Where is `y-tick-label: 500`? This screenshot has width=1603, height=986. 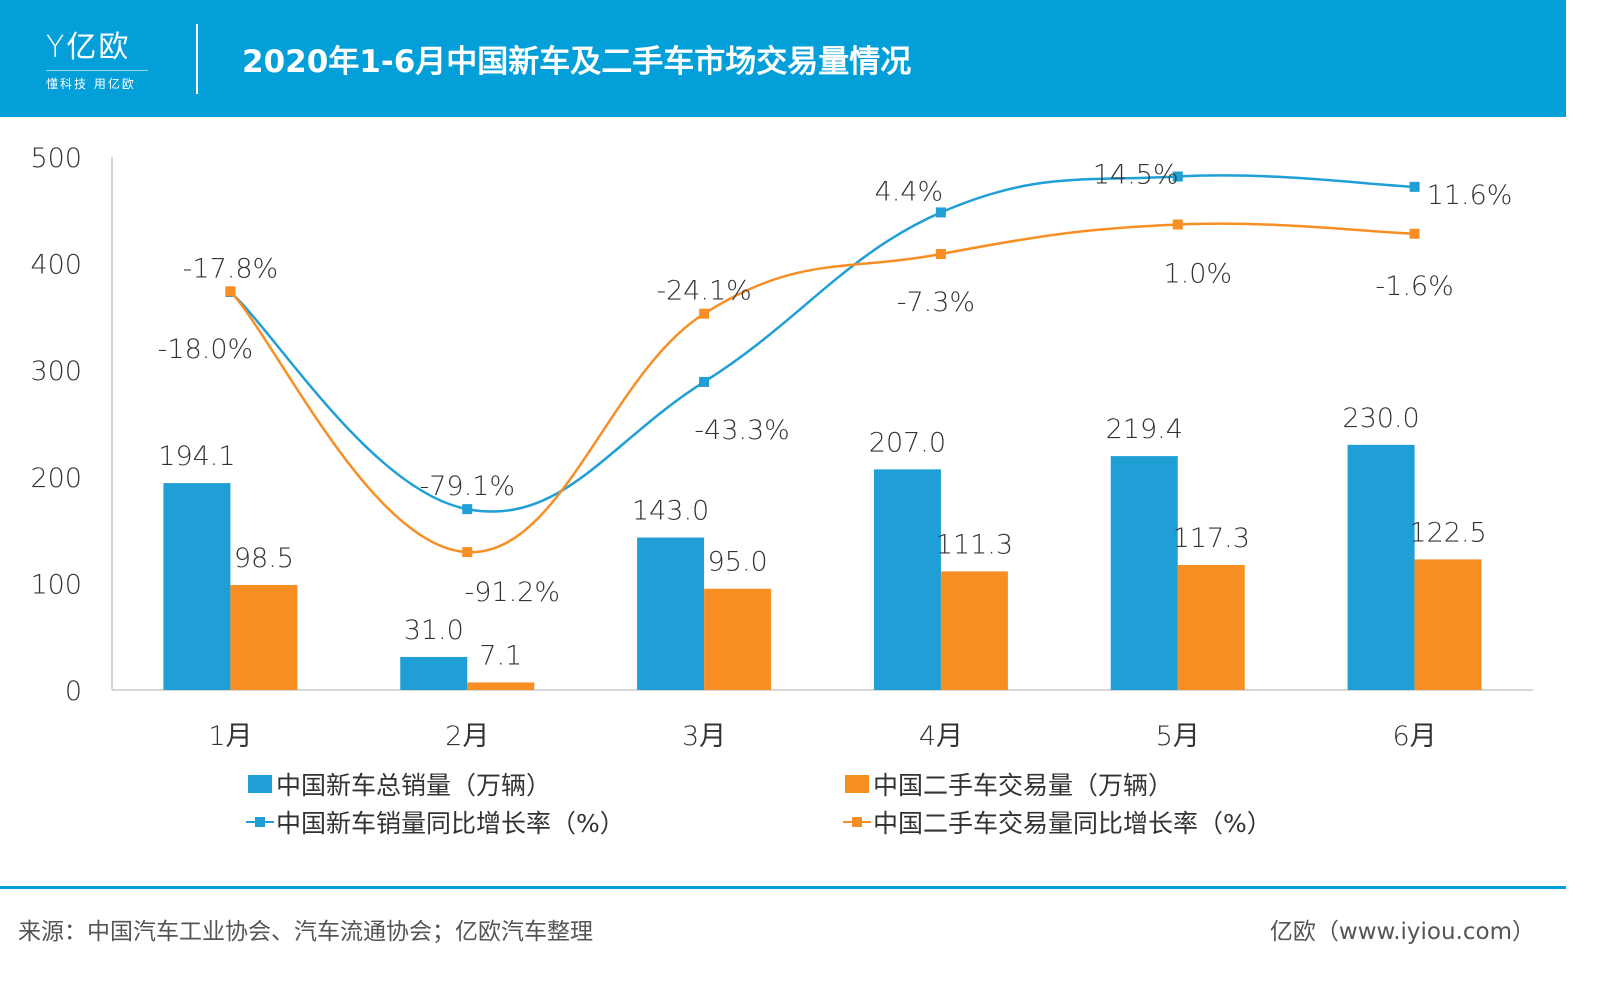 y-tick-label: 500 is located at coordinates (56, 158).